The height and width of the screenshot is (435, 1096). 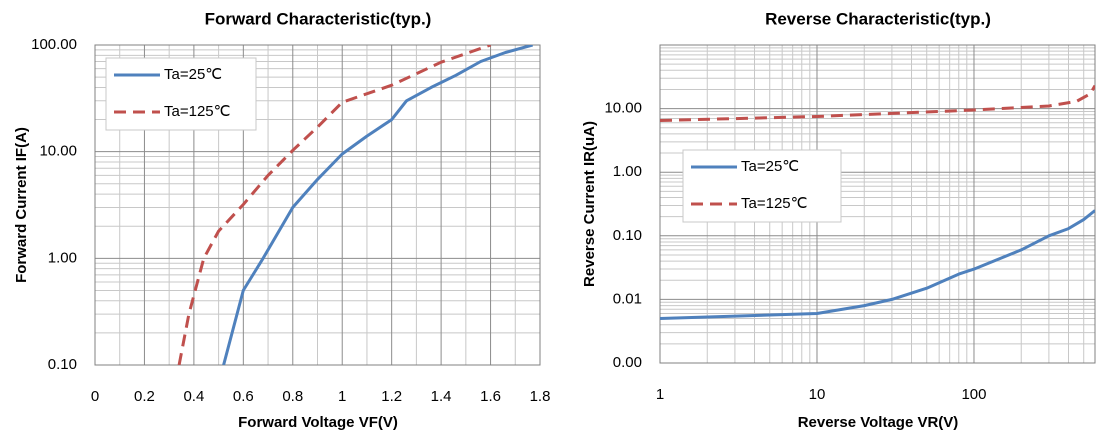 I want to click on x-tick-label: 1.6, so click(x=490, y=396).